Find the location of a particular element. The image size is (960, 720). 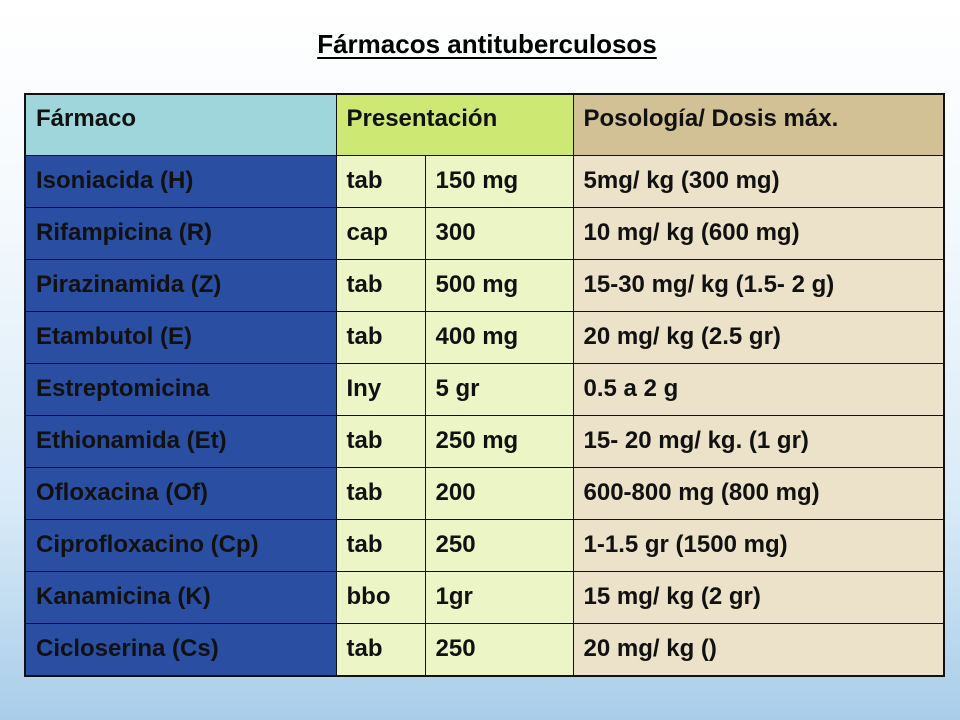

cell-posologia: 20 mg/ kg (2.5 gr) is located at coordinates (758, 337).